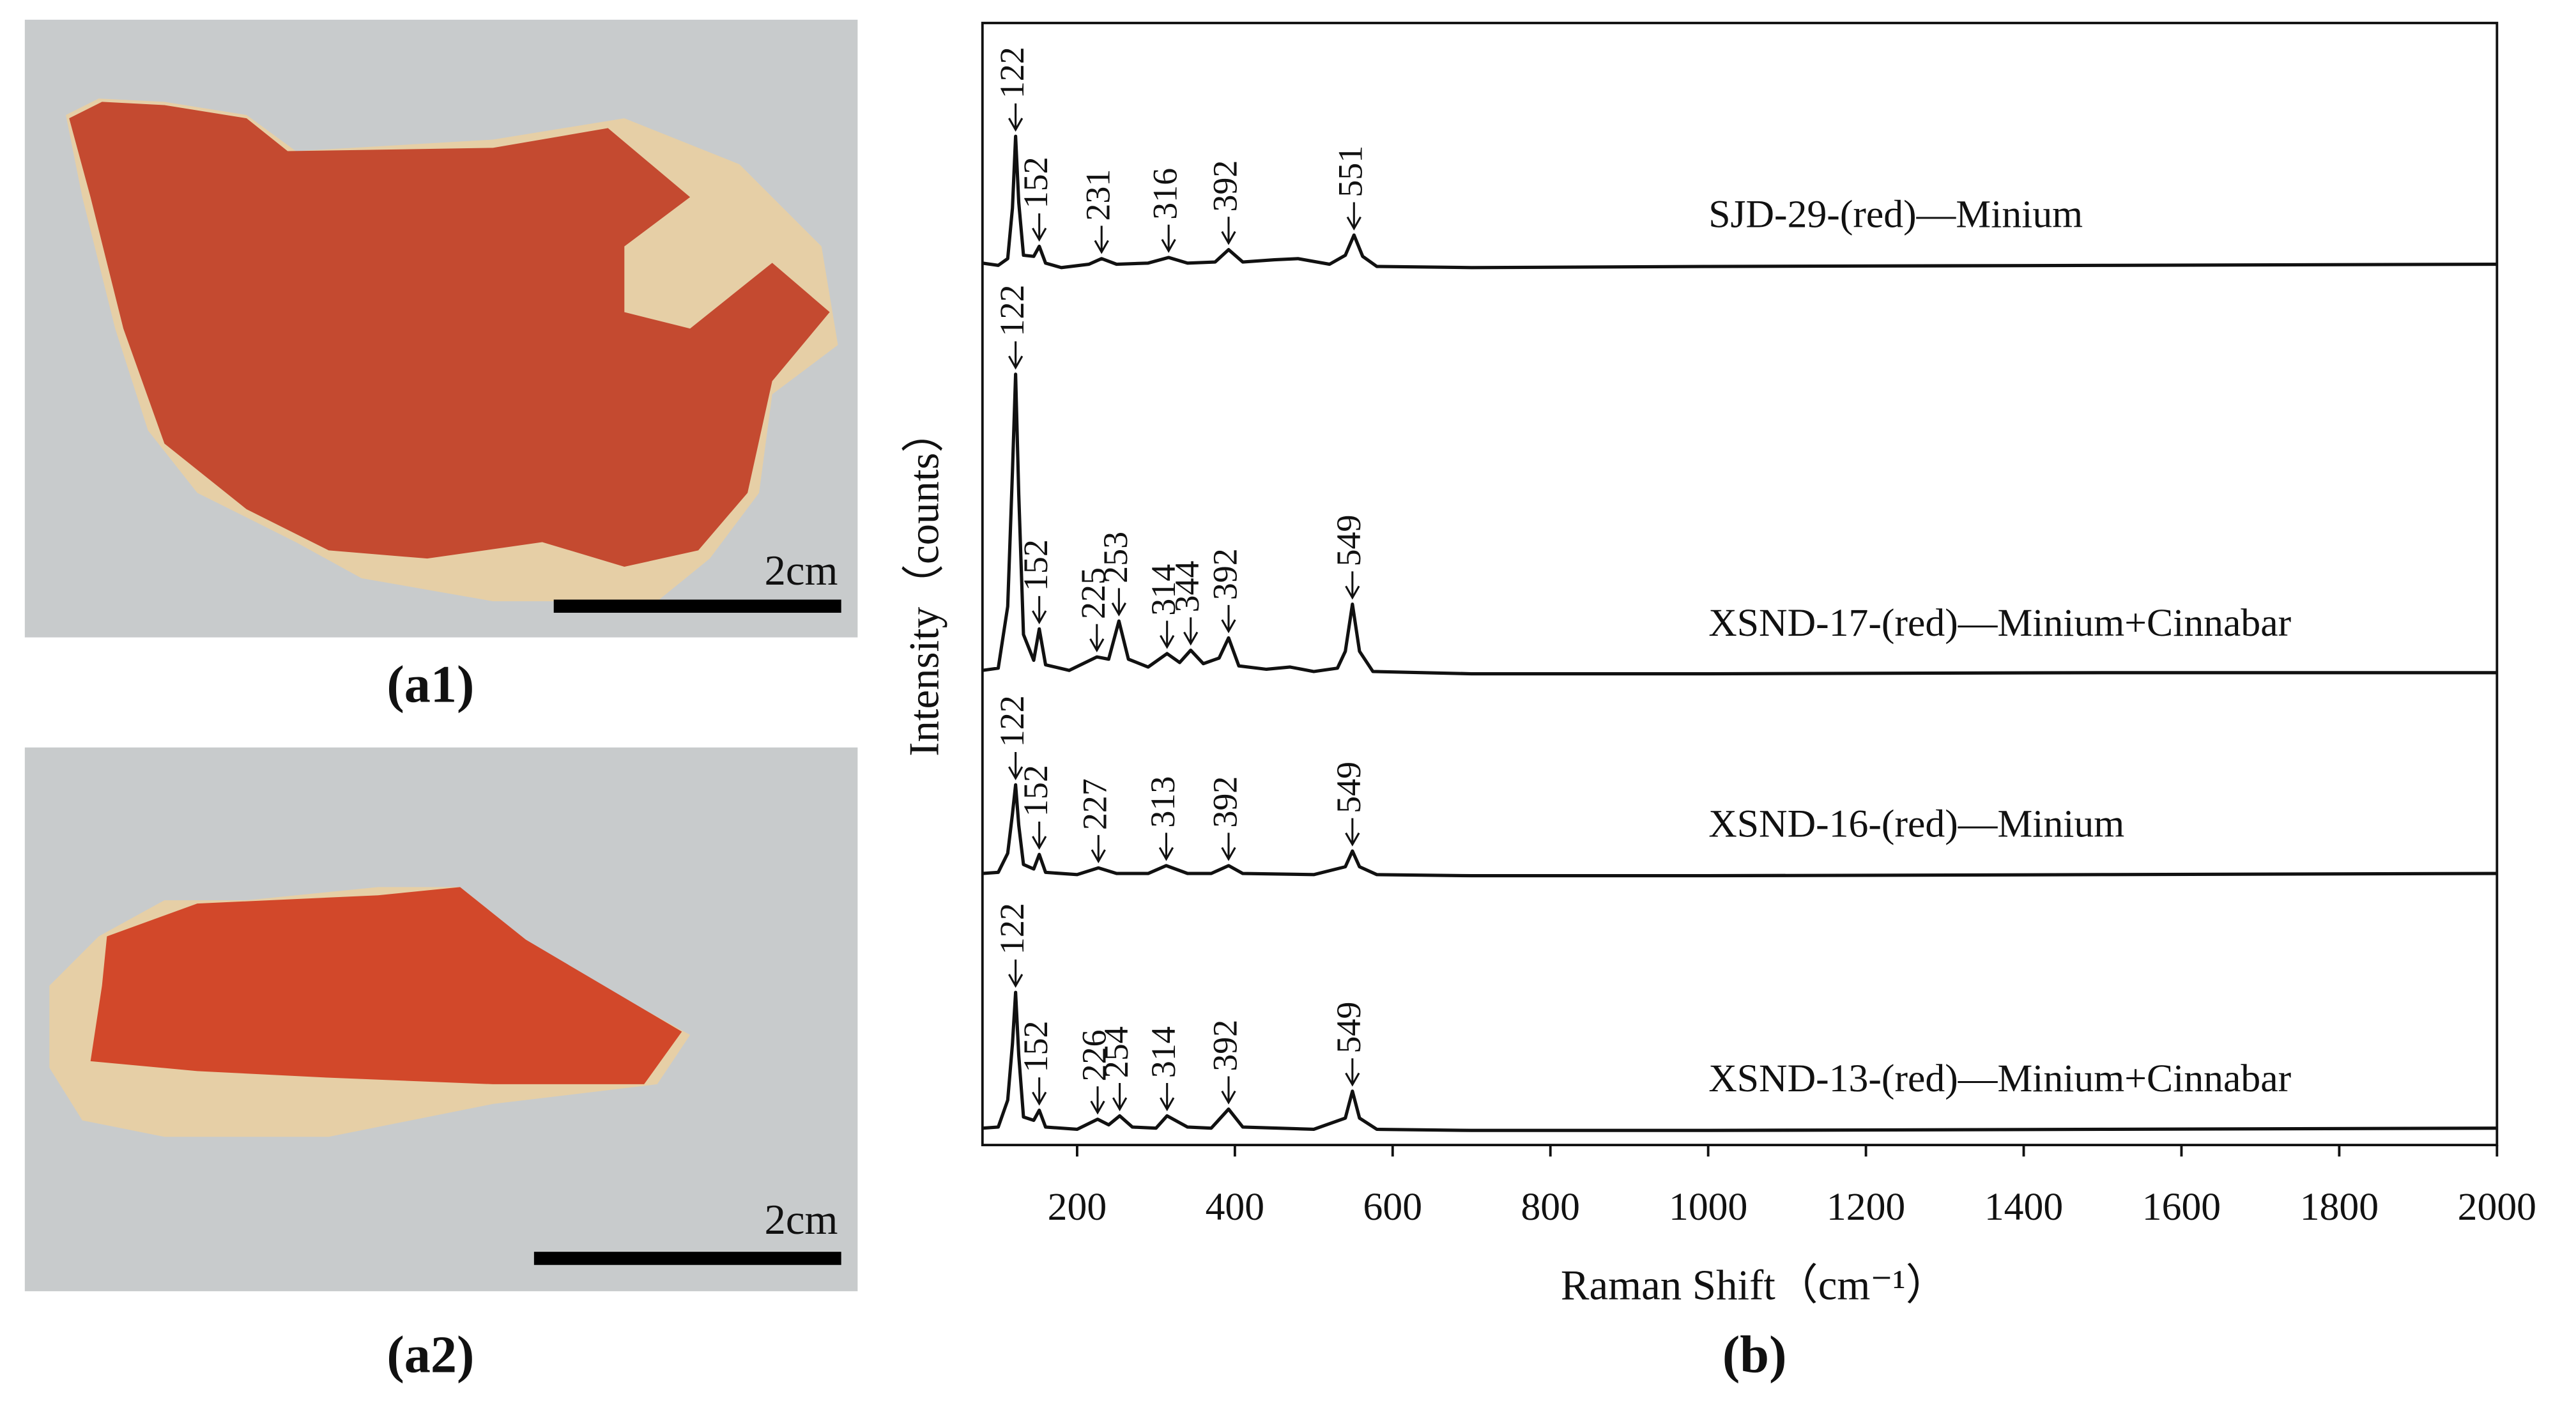 The image size is (2576, 1421). I want to click on x-tick-label: 400, so click(1235, 1207).